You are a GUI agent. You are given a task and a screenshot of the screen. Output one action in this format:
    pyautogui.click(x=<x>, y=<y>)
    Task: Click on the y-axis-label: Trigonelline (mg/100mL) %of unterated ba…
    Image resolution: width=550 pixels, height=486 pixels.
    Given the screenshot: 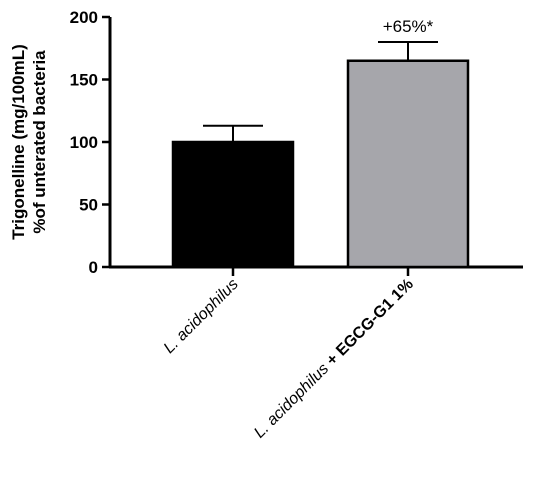 What is the action you would take?
    pyautogui.click(x=29, y=142)
    